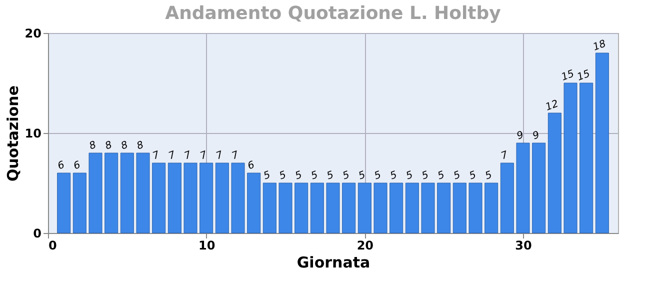 This screenshot has height=300, width=660. Describe the element at coordinates (333, 13) in the screenshot. I see `chart-title: Andamento Quotazione L. Holtby` at that location.